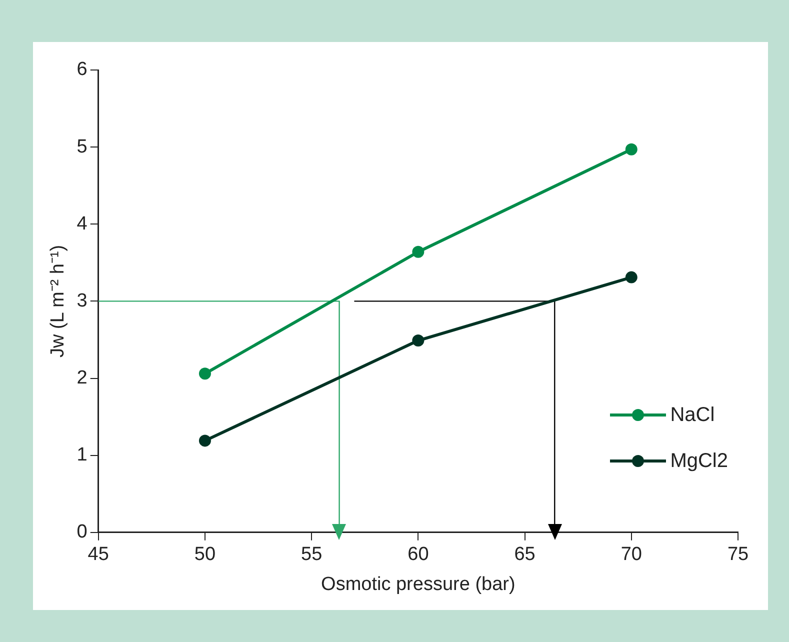  Describe the element at coordinates (58, 301) in the screenshot. I see `y-axis-title: Jw (L m⁻² h⁻¹)` at that location.